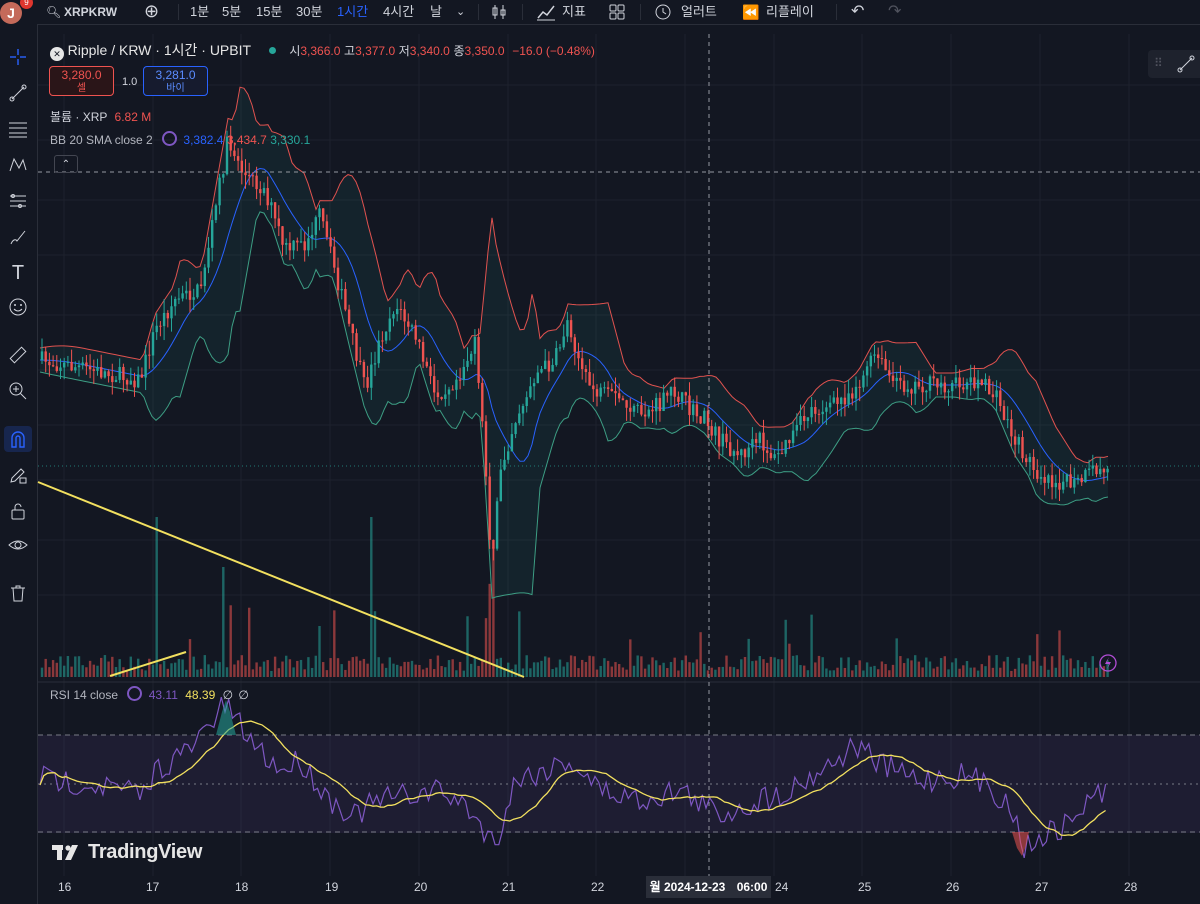  What do you see at coordinates (175, 81) in the screenshot?
I see `buy-button: 3,281.0 바이` at bounding box center [175, 81].